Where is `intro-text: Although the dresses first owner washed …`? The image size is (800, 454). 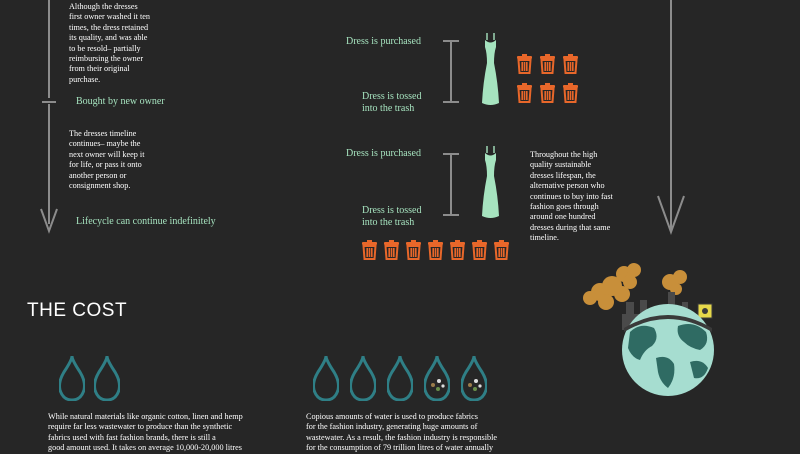
intro-text: Although the dresses first owner washed … is located at coordinates (109, 43).